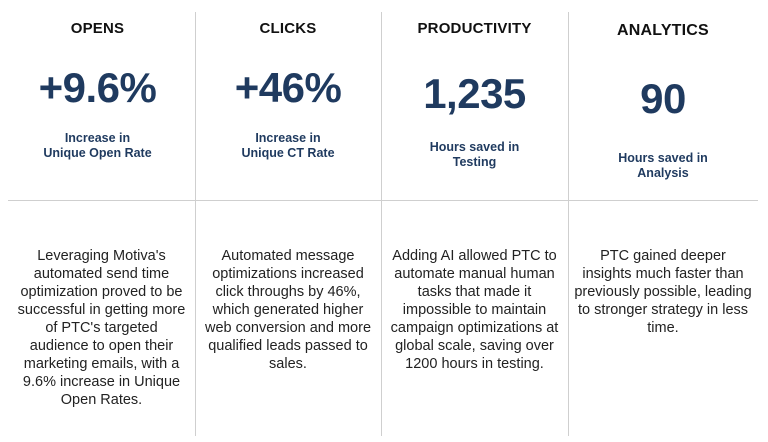 The height and width of the screenshot is (442, 768). Describe the element at coordinates (383, 200) in the screenshot. I see `row-divider` at that location.